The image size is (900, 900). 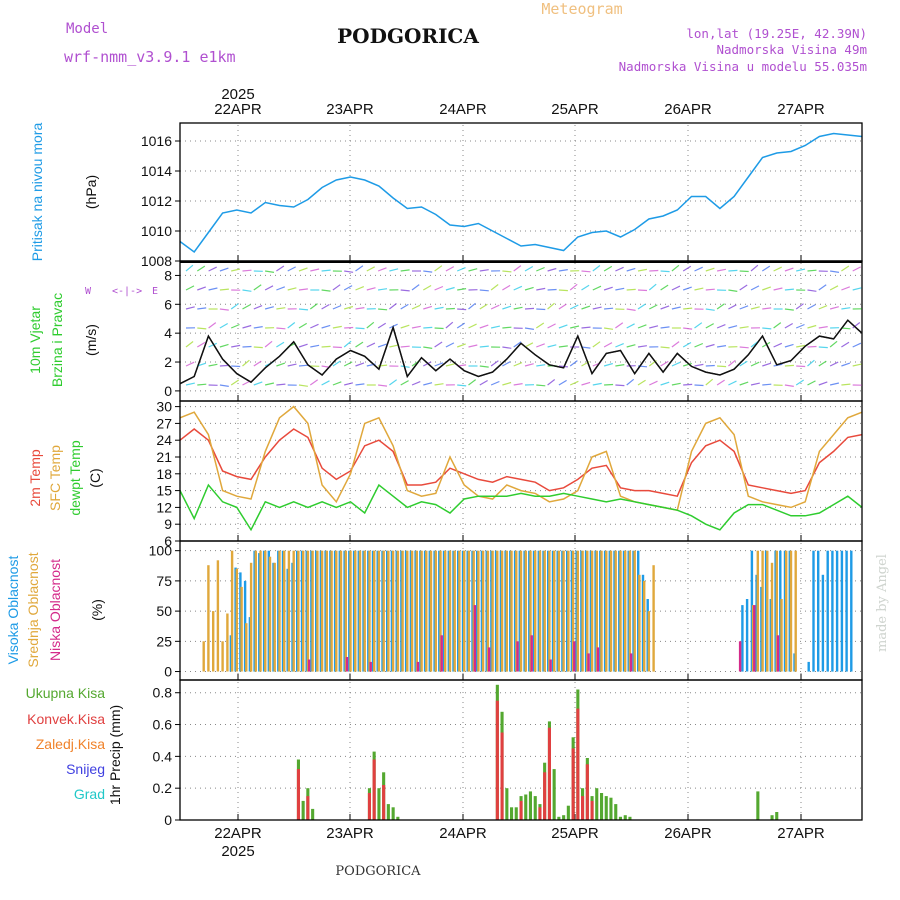 I want to click on pressure-panel: 1008 1010 1012 1014 1016, so click(x=502, y=195).